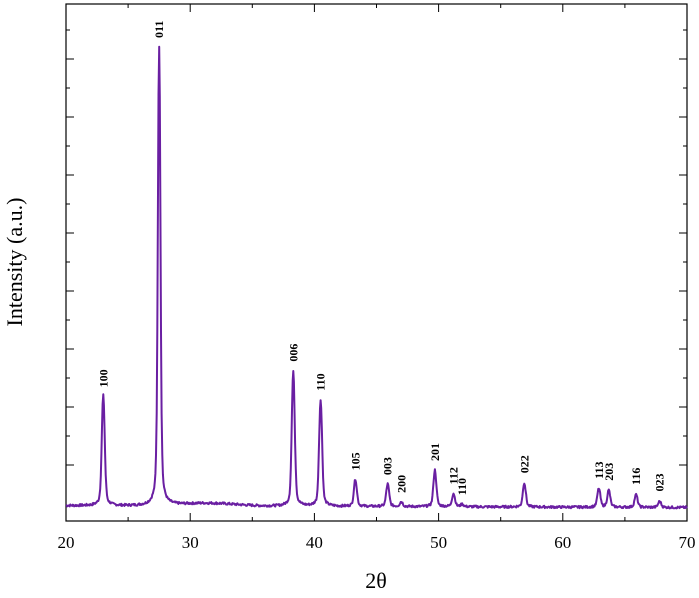 The height and width of the screenshot is (598, 699). Describe the element at coordinates (636, 476) in the screenshot. I see `peak-label-116: 116` at that location.